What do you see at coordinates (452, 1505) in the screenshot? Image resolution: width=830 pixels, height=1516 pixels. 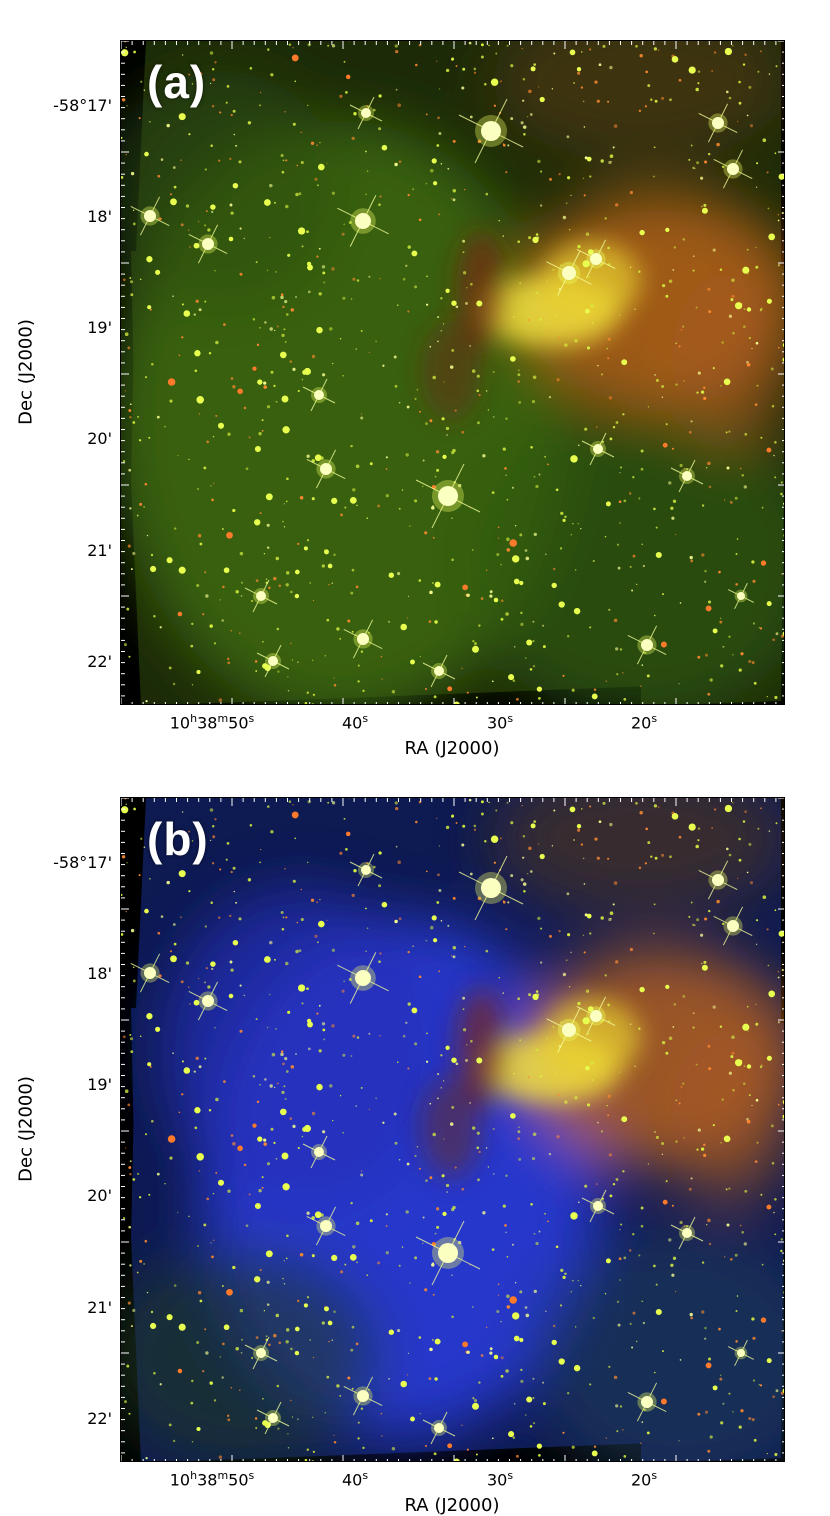 I see `x-axis-label-b: RA (J2000)` at bounding box center [452, 1505].